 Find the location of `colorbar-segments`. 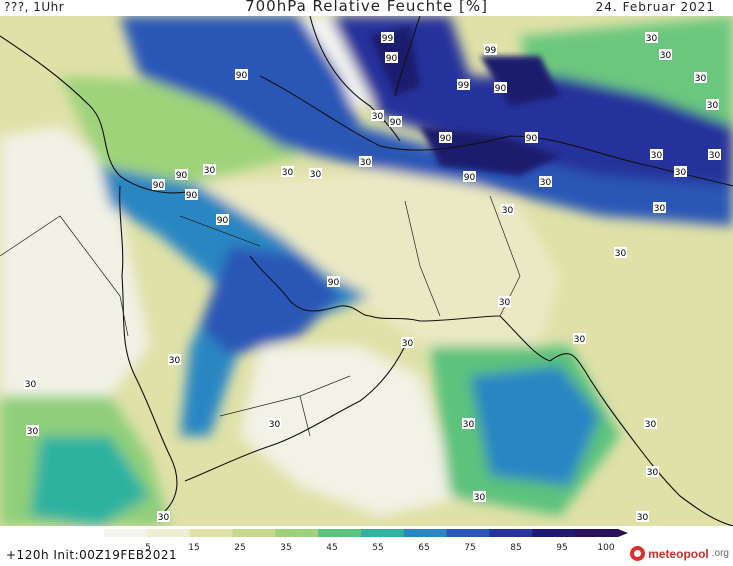

colorbar-segments is located at coordinates (366, 533).